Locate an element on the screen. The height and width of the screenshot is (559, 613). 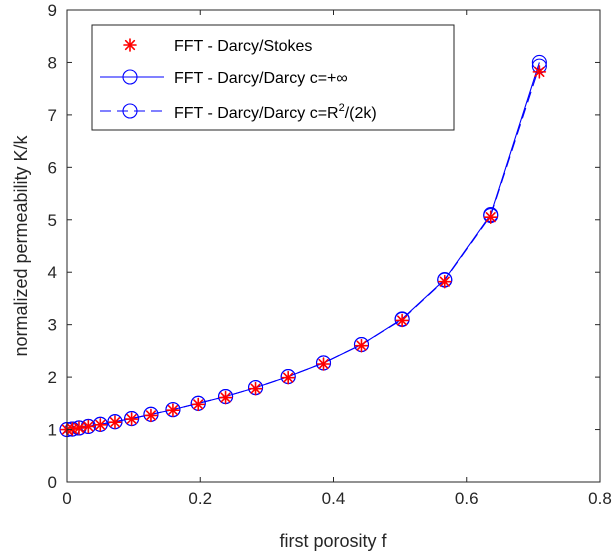
legend-label-prefix: FFT - Darcy/Darcy c=R is located at coordinates (256, 113).